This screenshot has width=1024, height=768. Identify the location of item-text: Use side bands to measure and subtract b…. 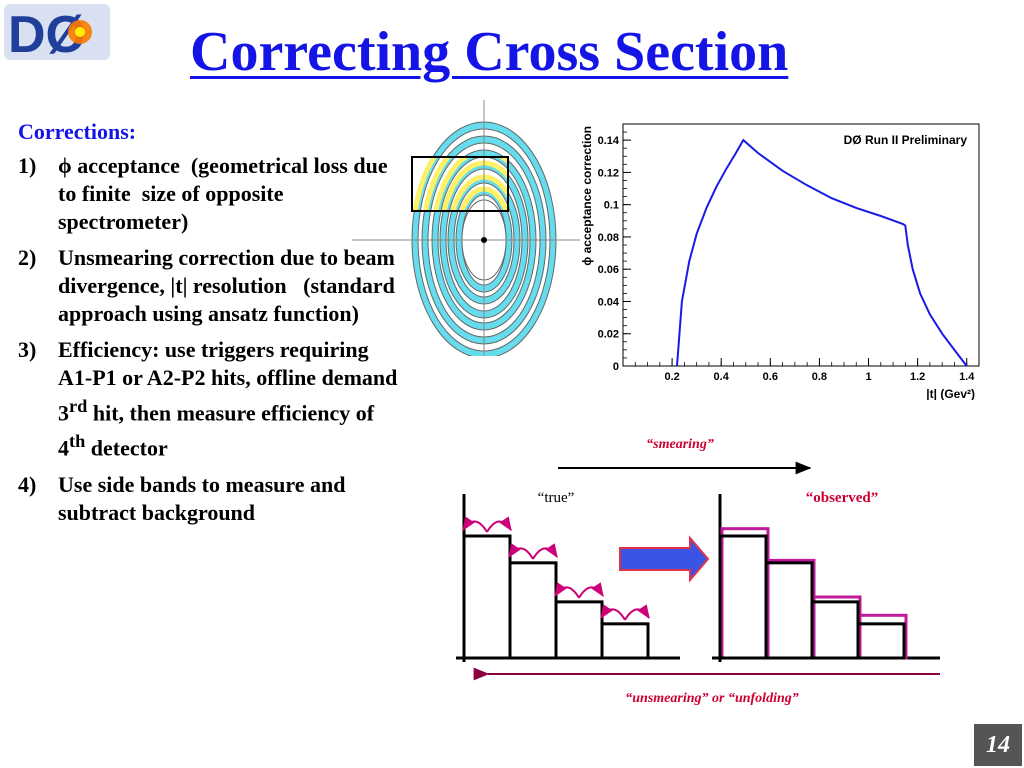
(204, 498).